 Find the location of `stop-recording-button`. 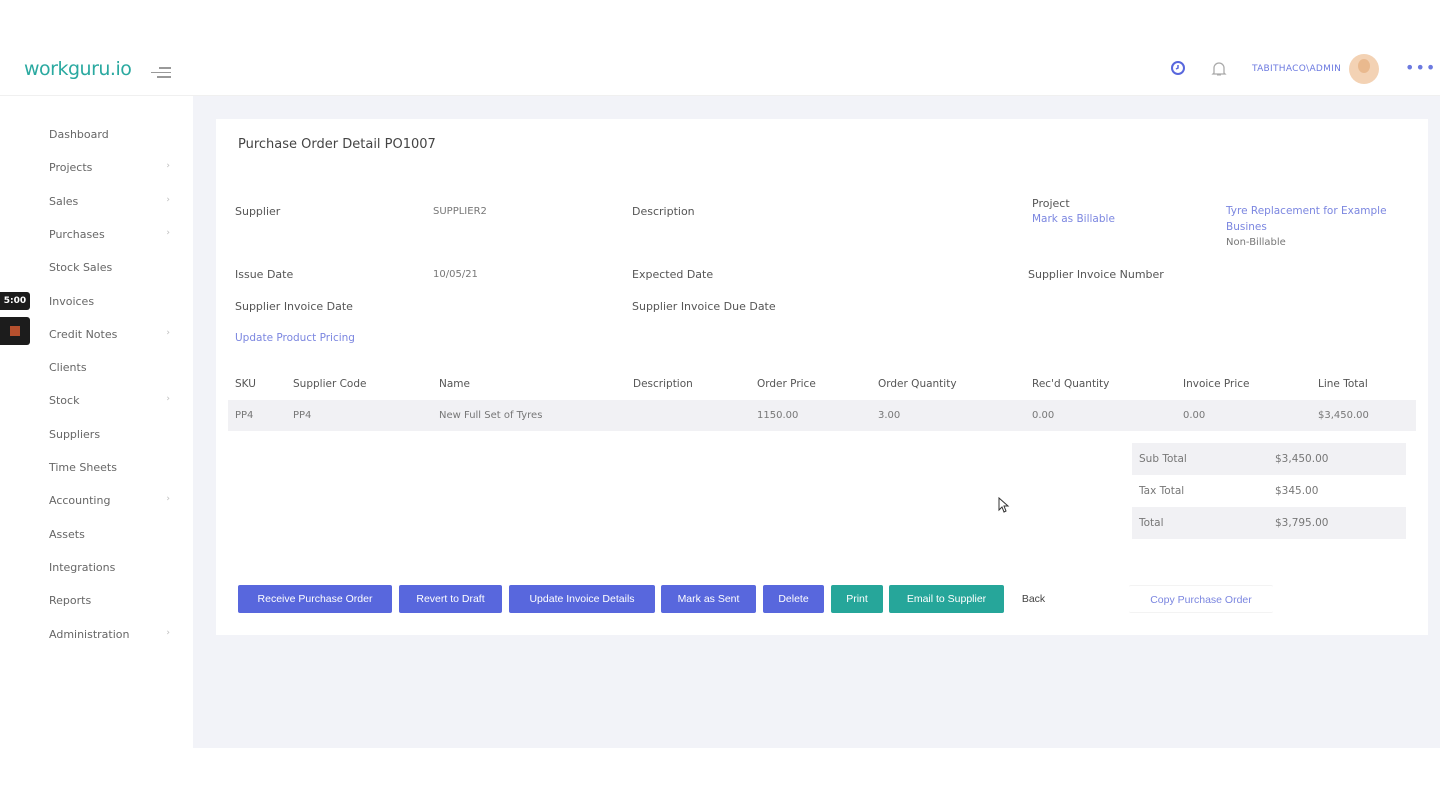

stop-recording-button is located at coordinates (15, 331).